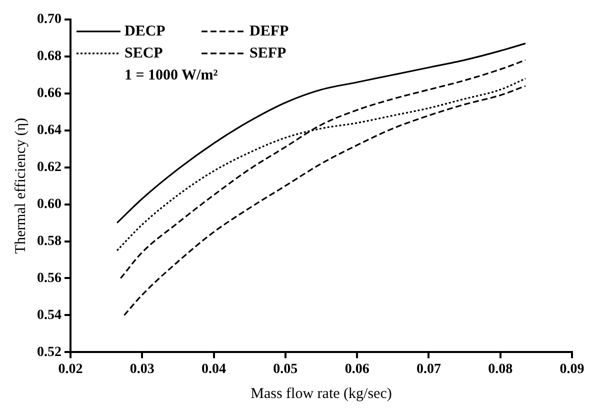 This screenshot has height=415, width=596. What do you see at coordinates (49, 93) in the screenshot?
I see `y-tick-label: 0.66` at bounding box center [49, 93].